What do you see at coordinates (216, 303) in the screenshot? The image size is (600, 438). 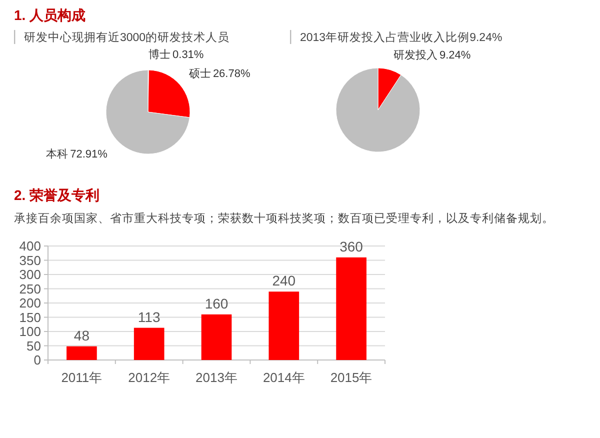 I see `data-label: 160` at bounding box center [216, 303].